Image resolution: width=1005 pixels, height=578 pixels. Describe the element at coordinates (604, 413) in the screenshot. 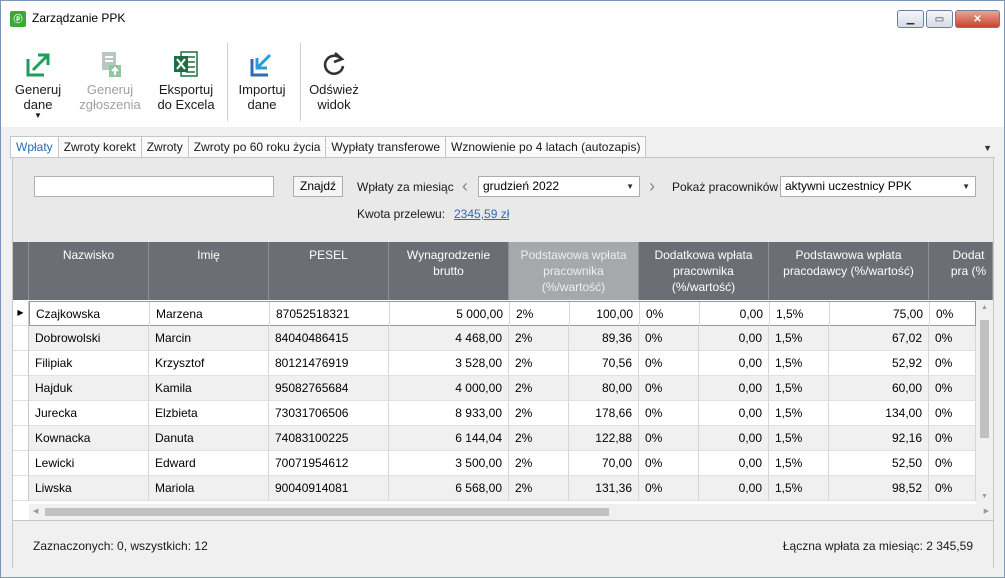

I see `cell-employee-basic-value: 178,66` at that location.